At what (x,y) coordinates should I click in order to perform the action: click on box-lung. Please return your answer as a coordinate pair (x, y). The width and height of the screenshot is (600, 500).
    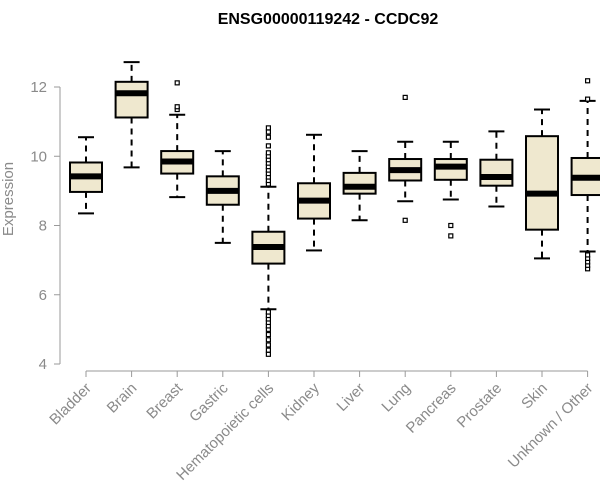
    Looking at the image, I should click on (405, 158).